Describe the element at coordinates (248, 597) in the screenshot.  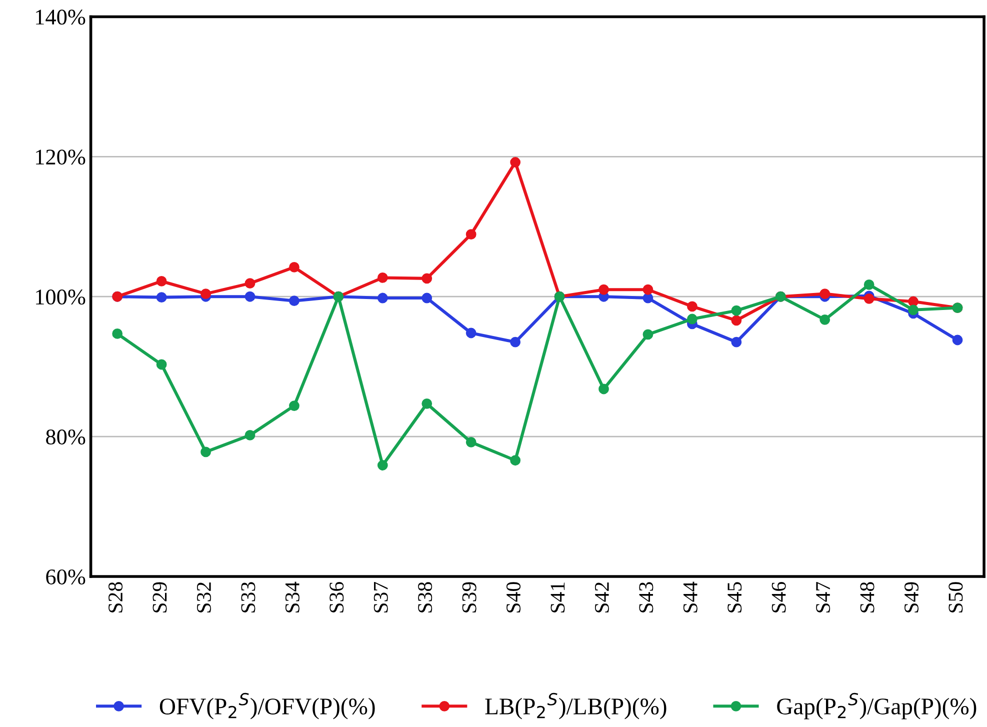
I see `x-tick-label: S33` at that location.